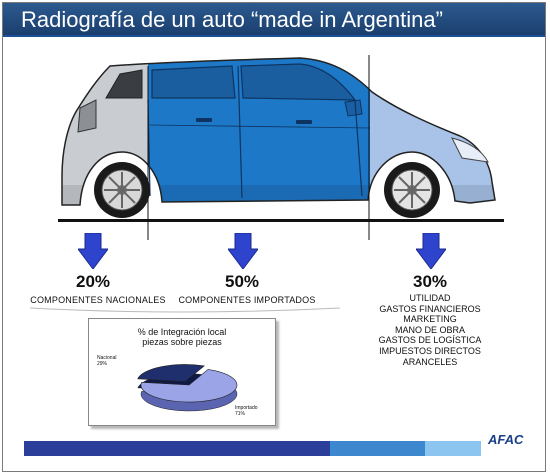 Image resolution: width=550 pixels, height=476 pixels. Describe the element at coordinates (193, 82) in the screenshot. I see `rear-window` at that location.